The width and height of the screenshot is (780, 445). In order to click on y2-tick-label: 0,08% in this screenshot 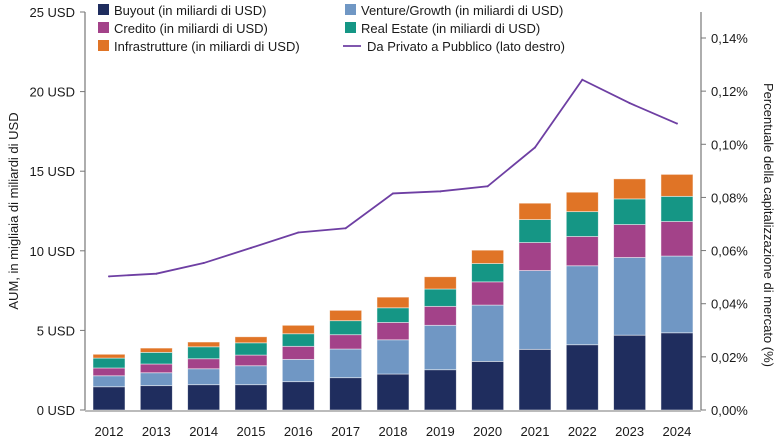, I will do `click(729, 197)`.